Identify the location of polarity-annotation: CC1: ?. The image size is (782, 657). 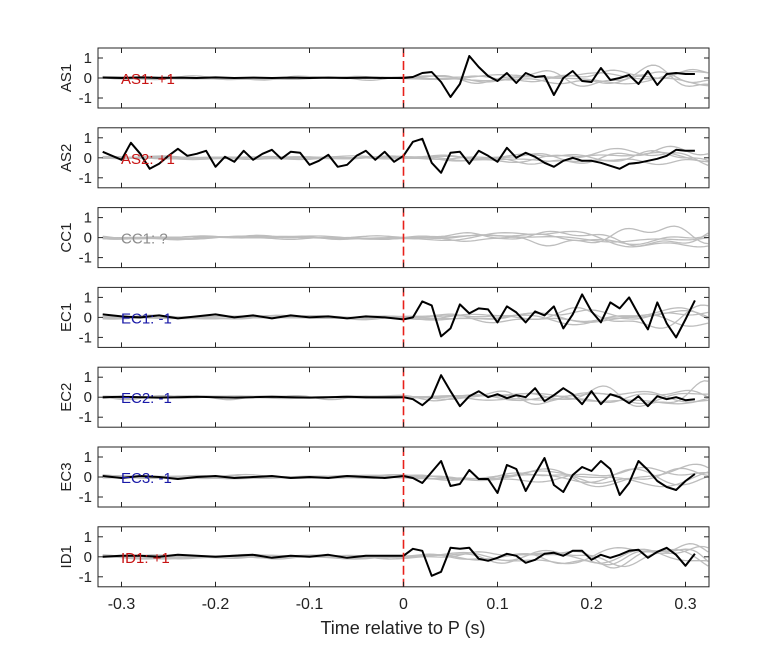
(144, 239).